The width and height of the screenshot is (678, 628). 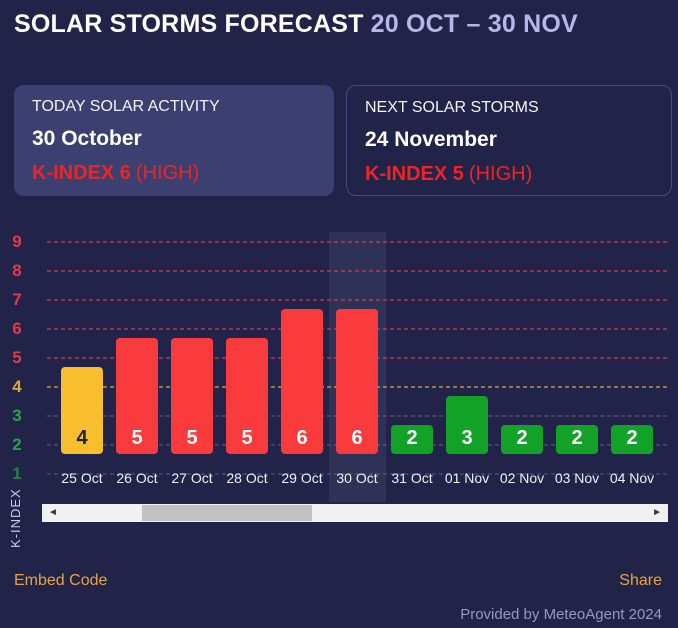 I want to click on y-axis-title: K-INDEX, so click(x=15, y=518).